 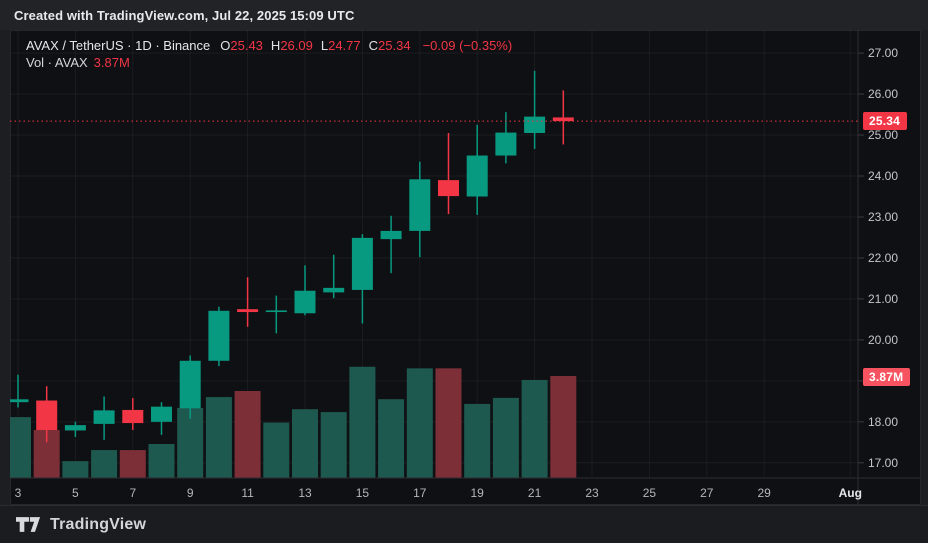 I want to click on low-label: L, so click(x=324, y=45).